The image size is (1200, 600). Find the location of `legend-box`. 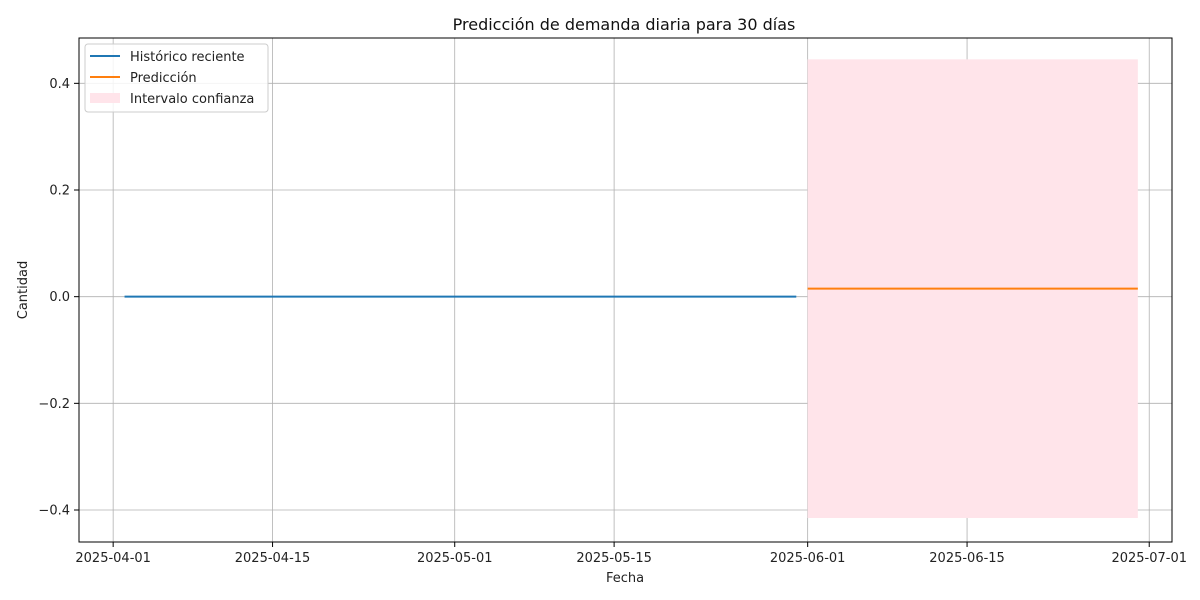

legend-box is located at coordinates (176, 78).